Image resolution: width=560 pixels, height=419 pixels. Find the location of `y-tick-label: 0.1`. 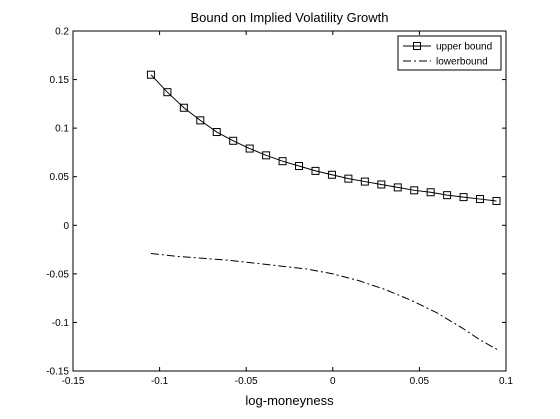

y-tick-label: 0.1 is located at coordinates (62, 129).